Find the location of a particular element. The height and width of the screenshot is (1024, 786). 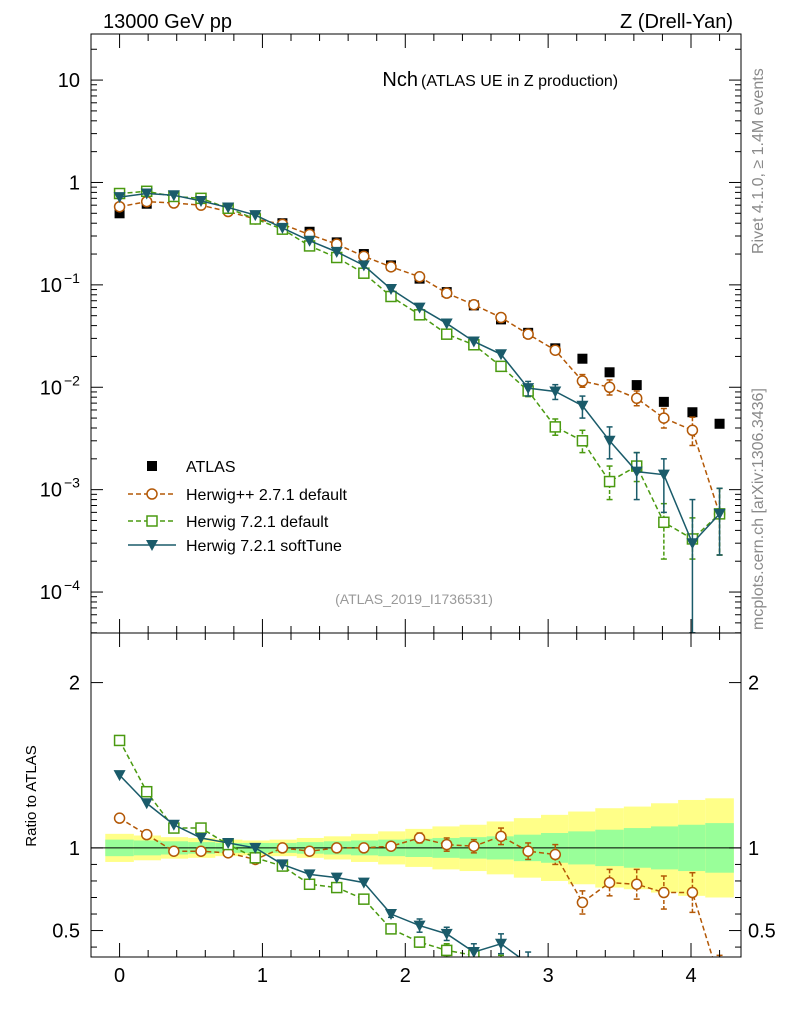

x-tick-label: 2 is located at coordinates (405, 976).